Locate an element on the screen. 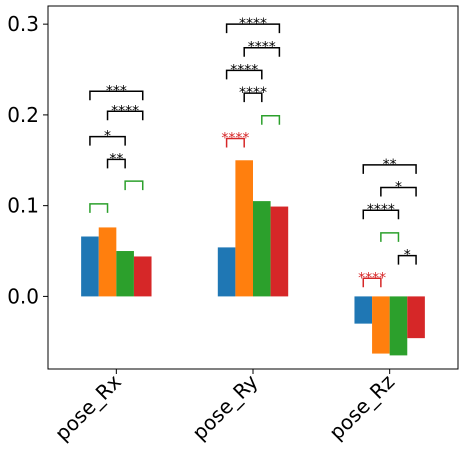 The height and width of the screenshot is (459, 466). y-tick-label: 0.1 is located at coordinates (23, 206).